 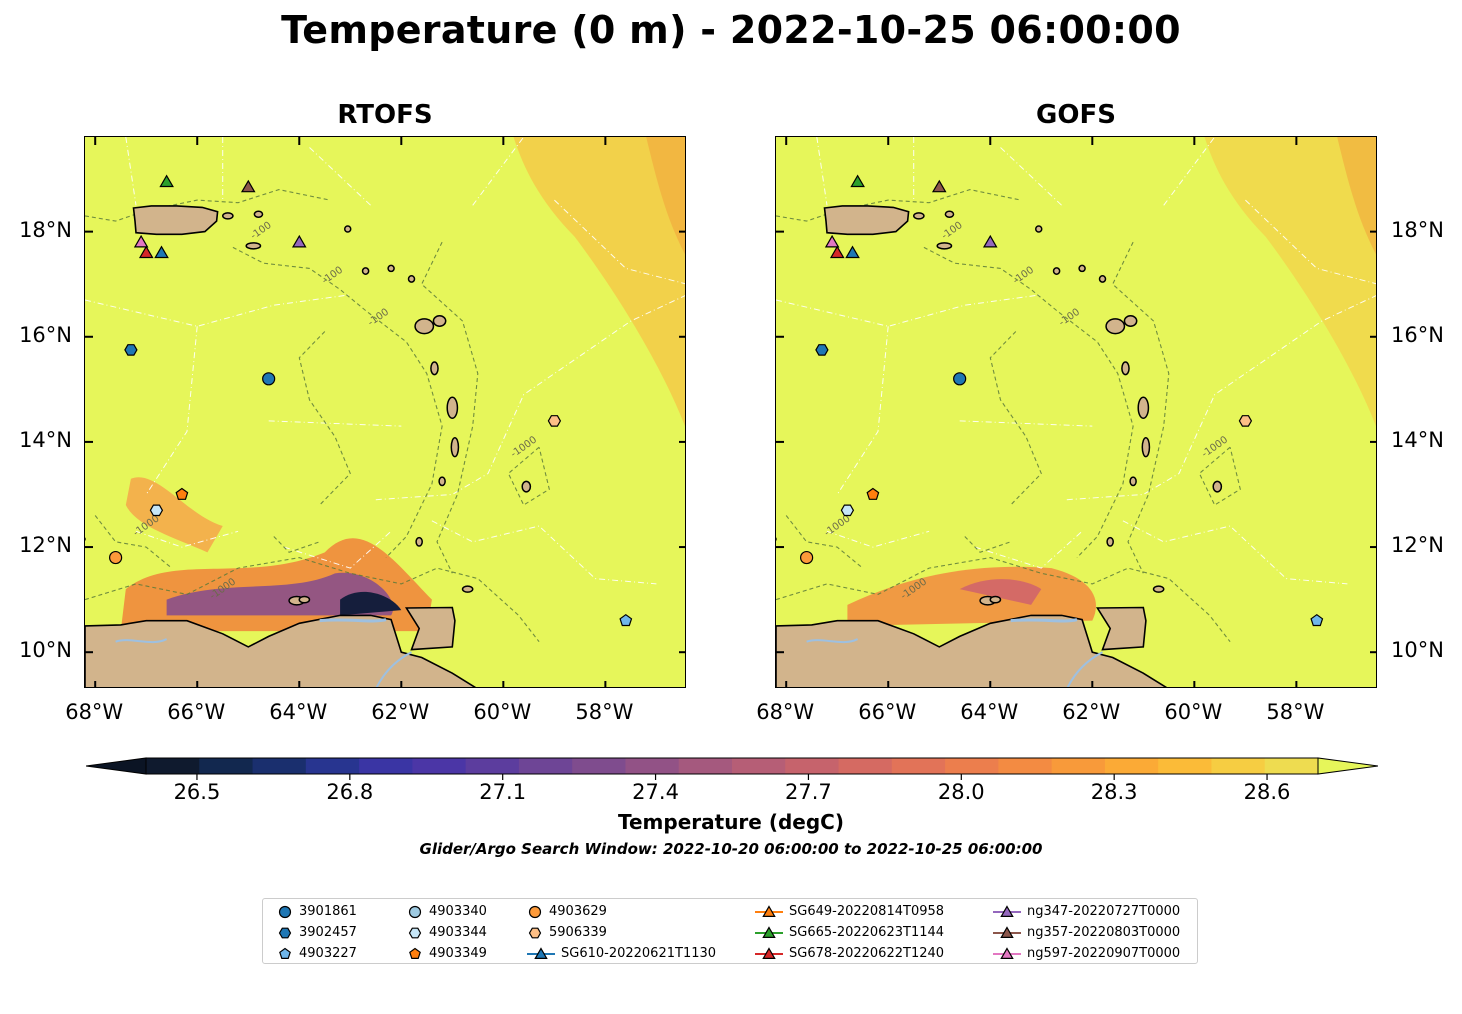 What do you see at coordinates (867, 932) in the screenshot?
I see `legend-label: SG665-20220623T1144` at bounding box center [867, 932].